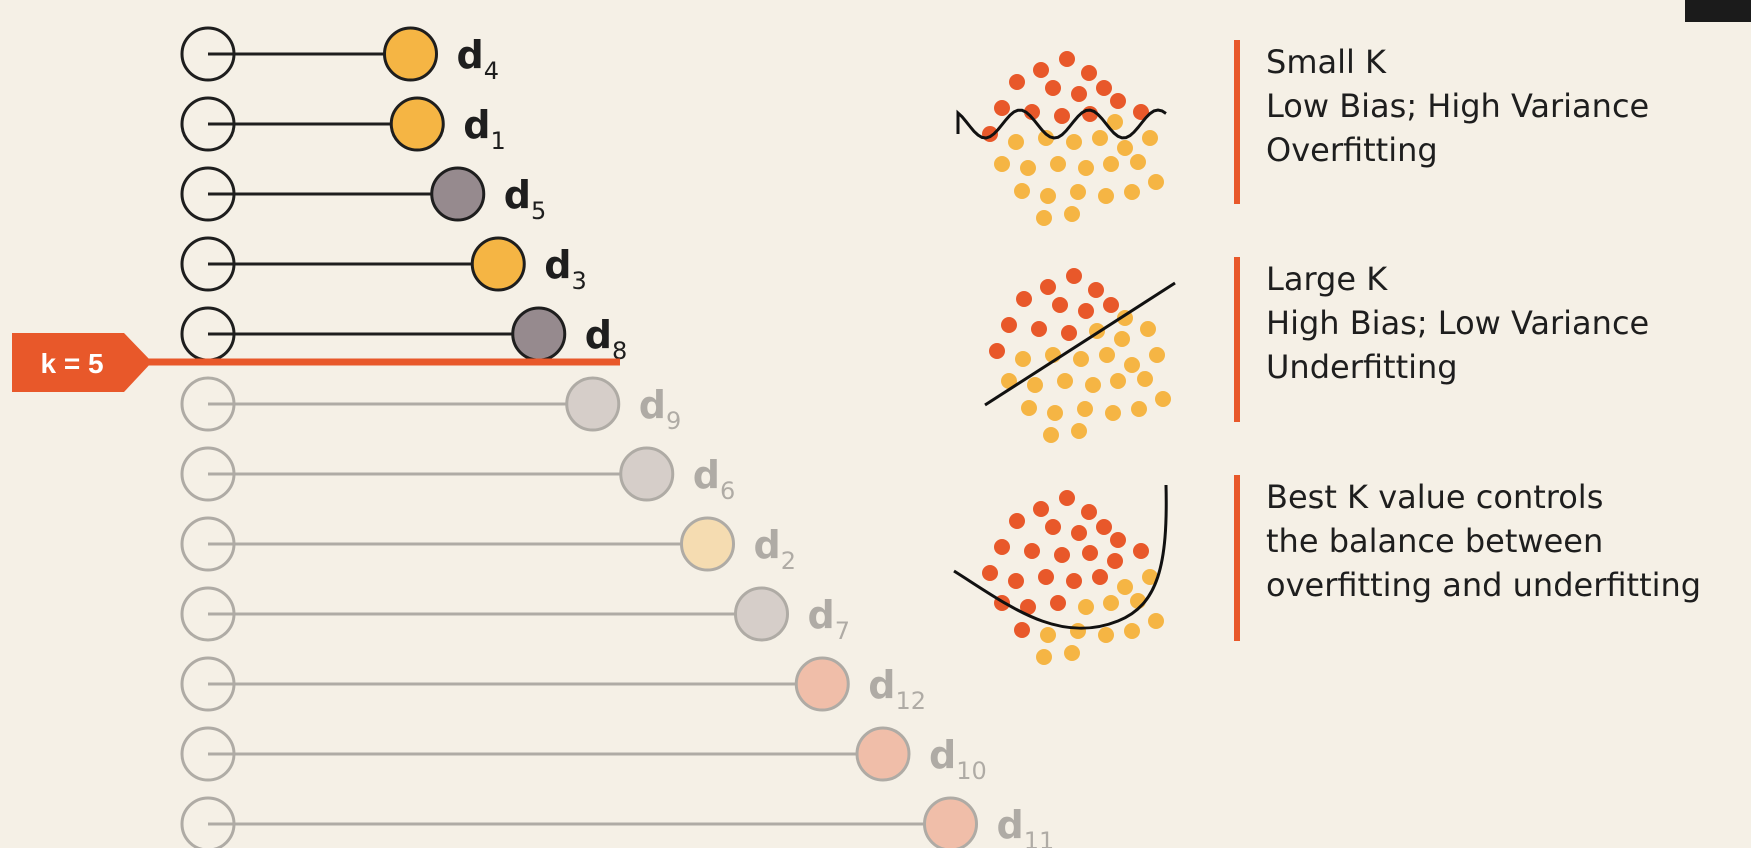  Describe the element at coordinates (910, 701) in the screenshot. I see `neighbor-label-subscript: 12` at that location.